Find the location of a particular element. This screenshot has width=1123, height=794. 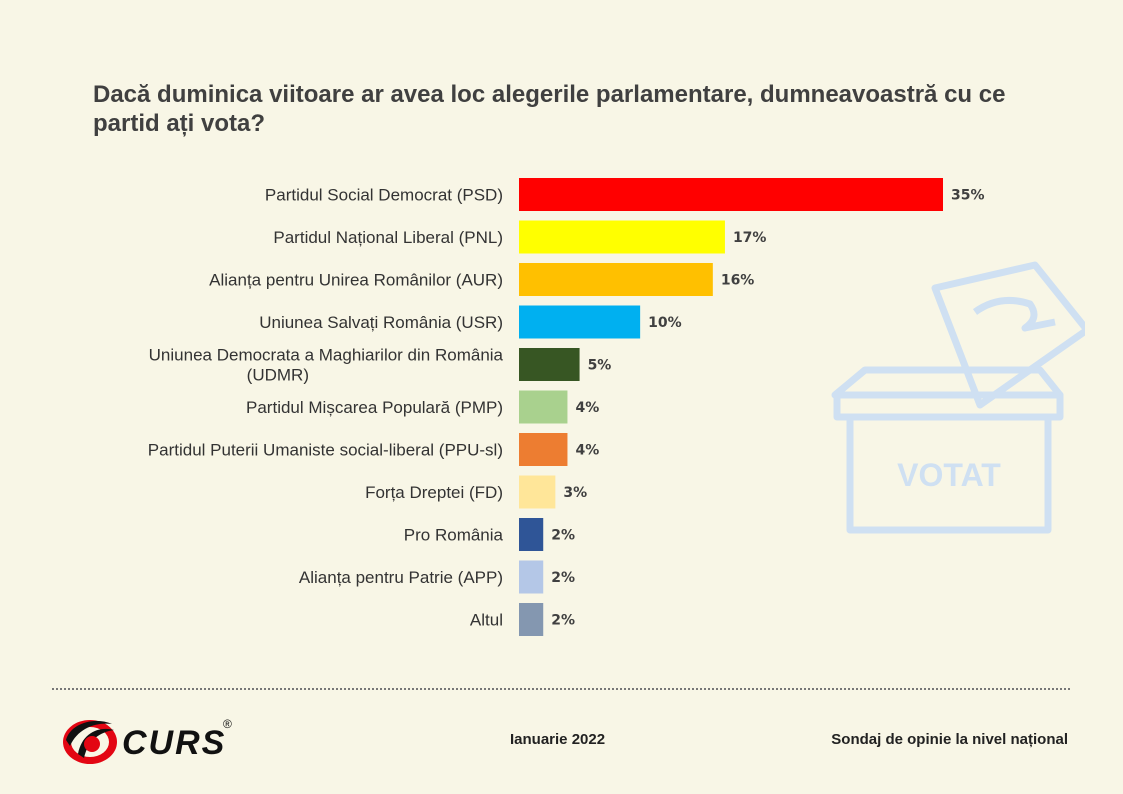

value-label: 17% is located at coordinates (750, 238).